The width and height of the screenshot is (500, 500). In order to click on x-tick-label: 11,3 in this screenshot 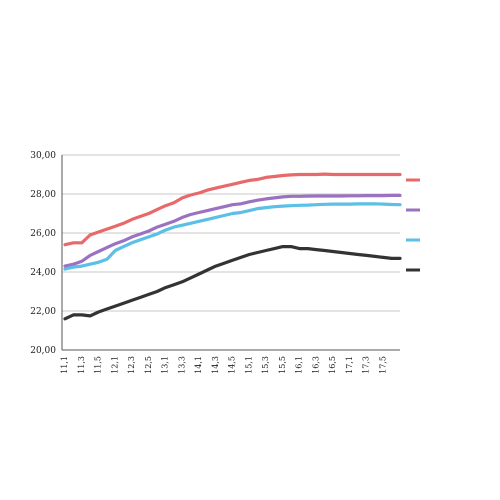, I will do `click(81, 365)`.